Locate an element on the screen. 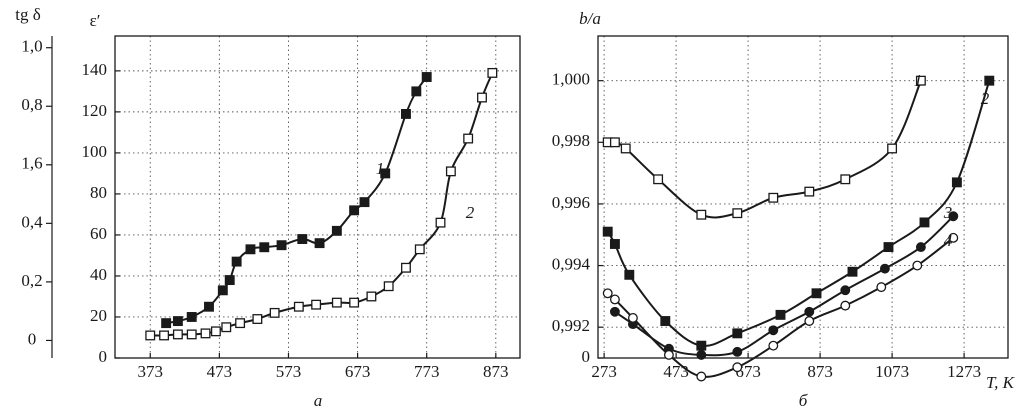 The height and width of the screenshot is (414, 1022). y-tick-label: 0,996 is located at coordinates (571, 202).